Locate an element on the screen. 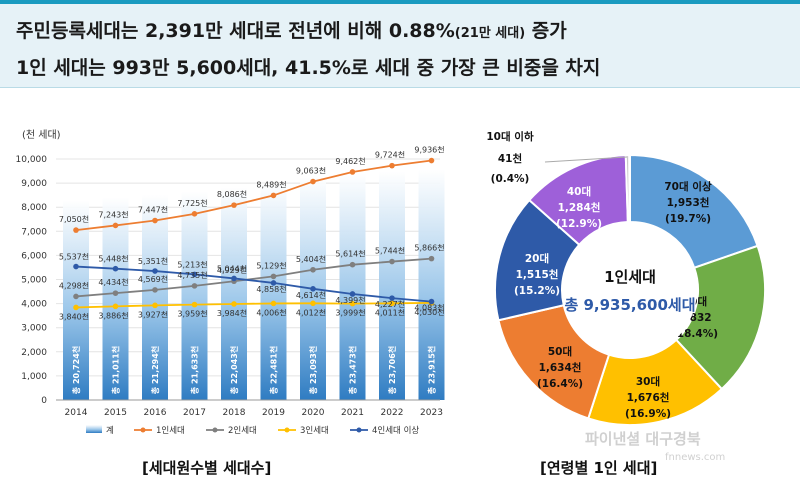 This screenshot has width=800, height=489. slice-name-label: 30대 is located at coordinates (648, 381).